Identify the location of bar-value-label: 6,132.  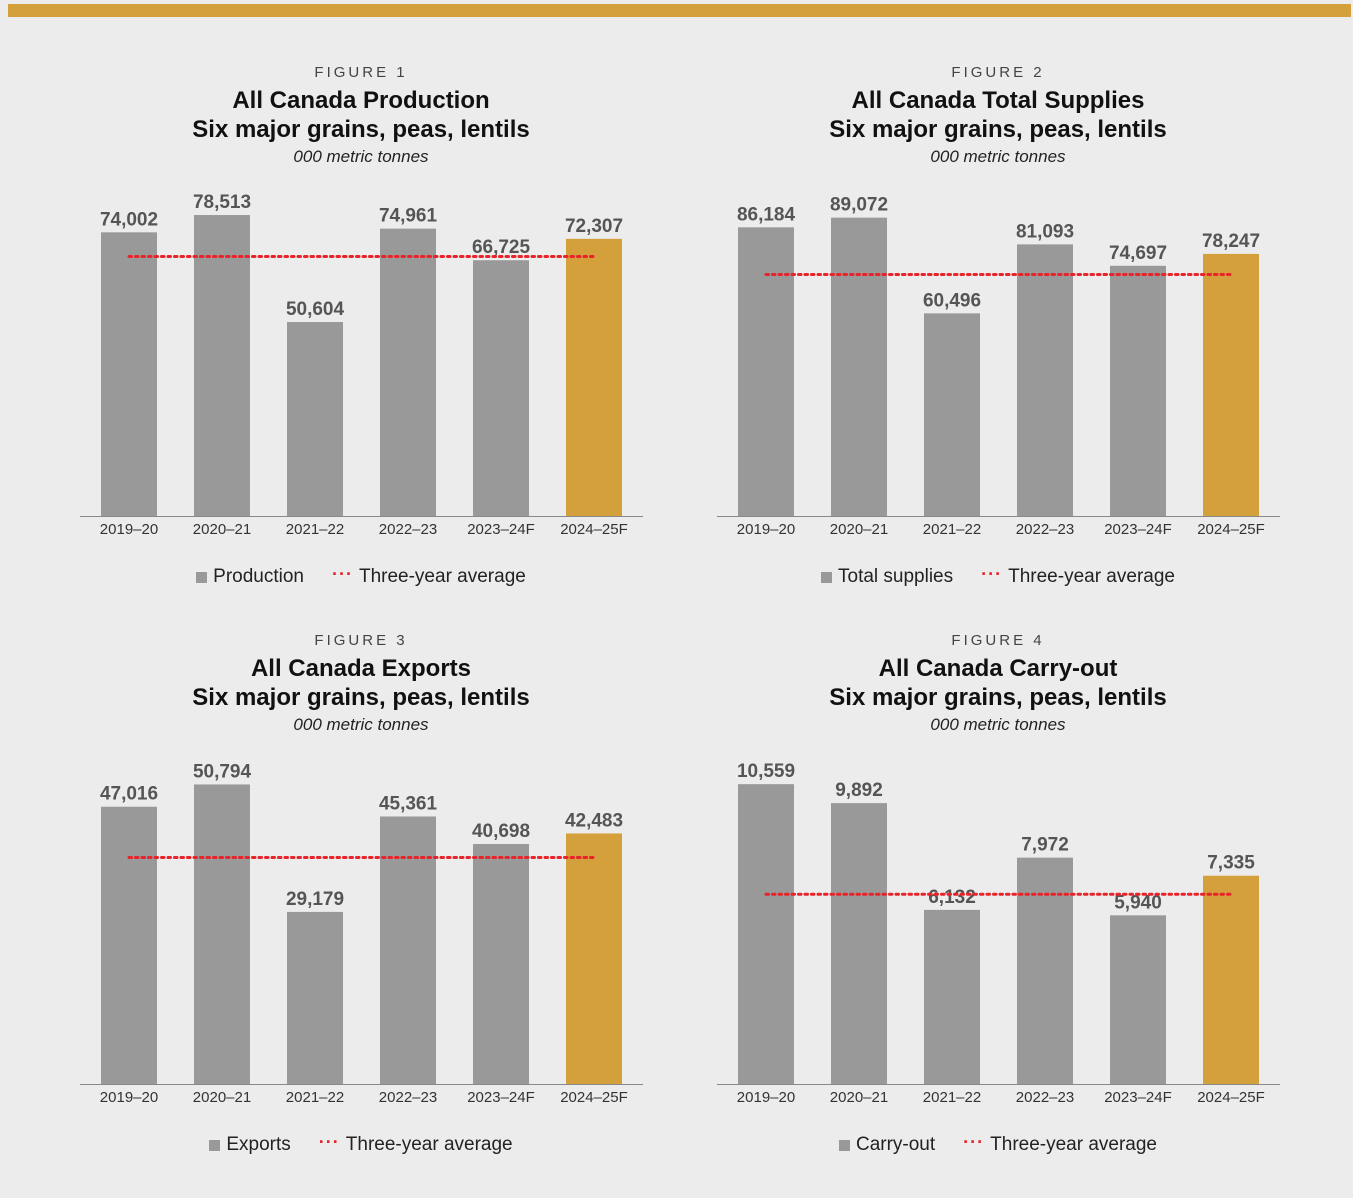
(952, 897).